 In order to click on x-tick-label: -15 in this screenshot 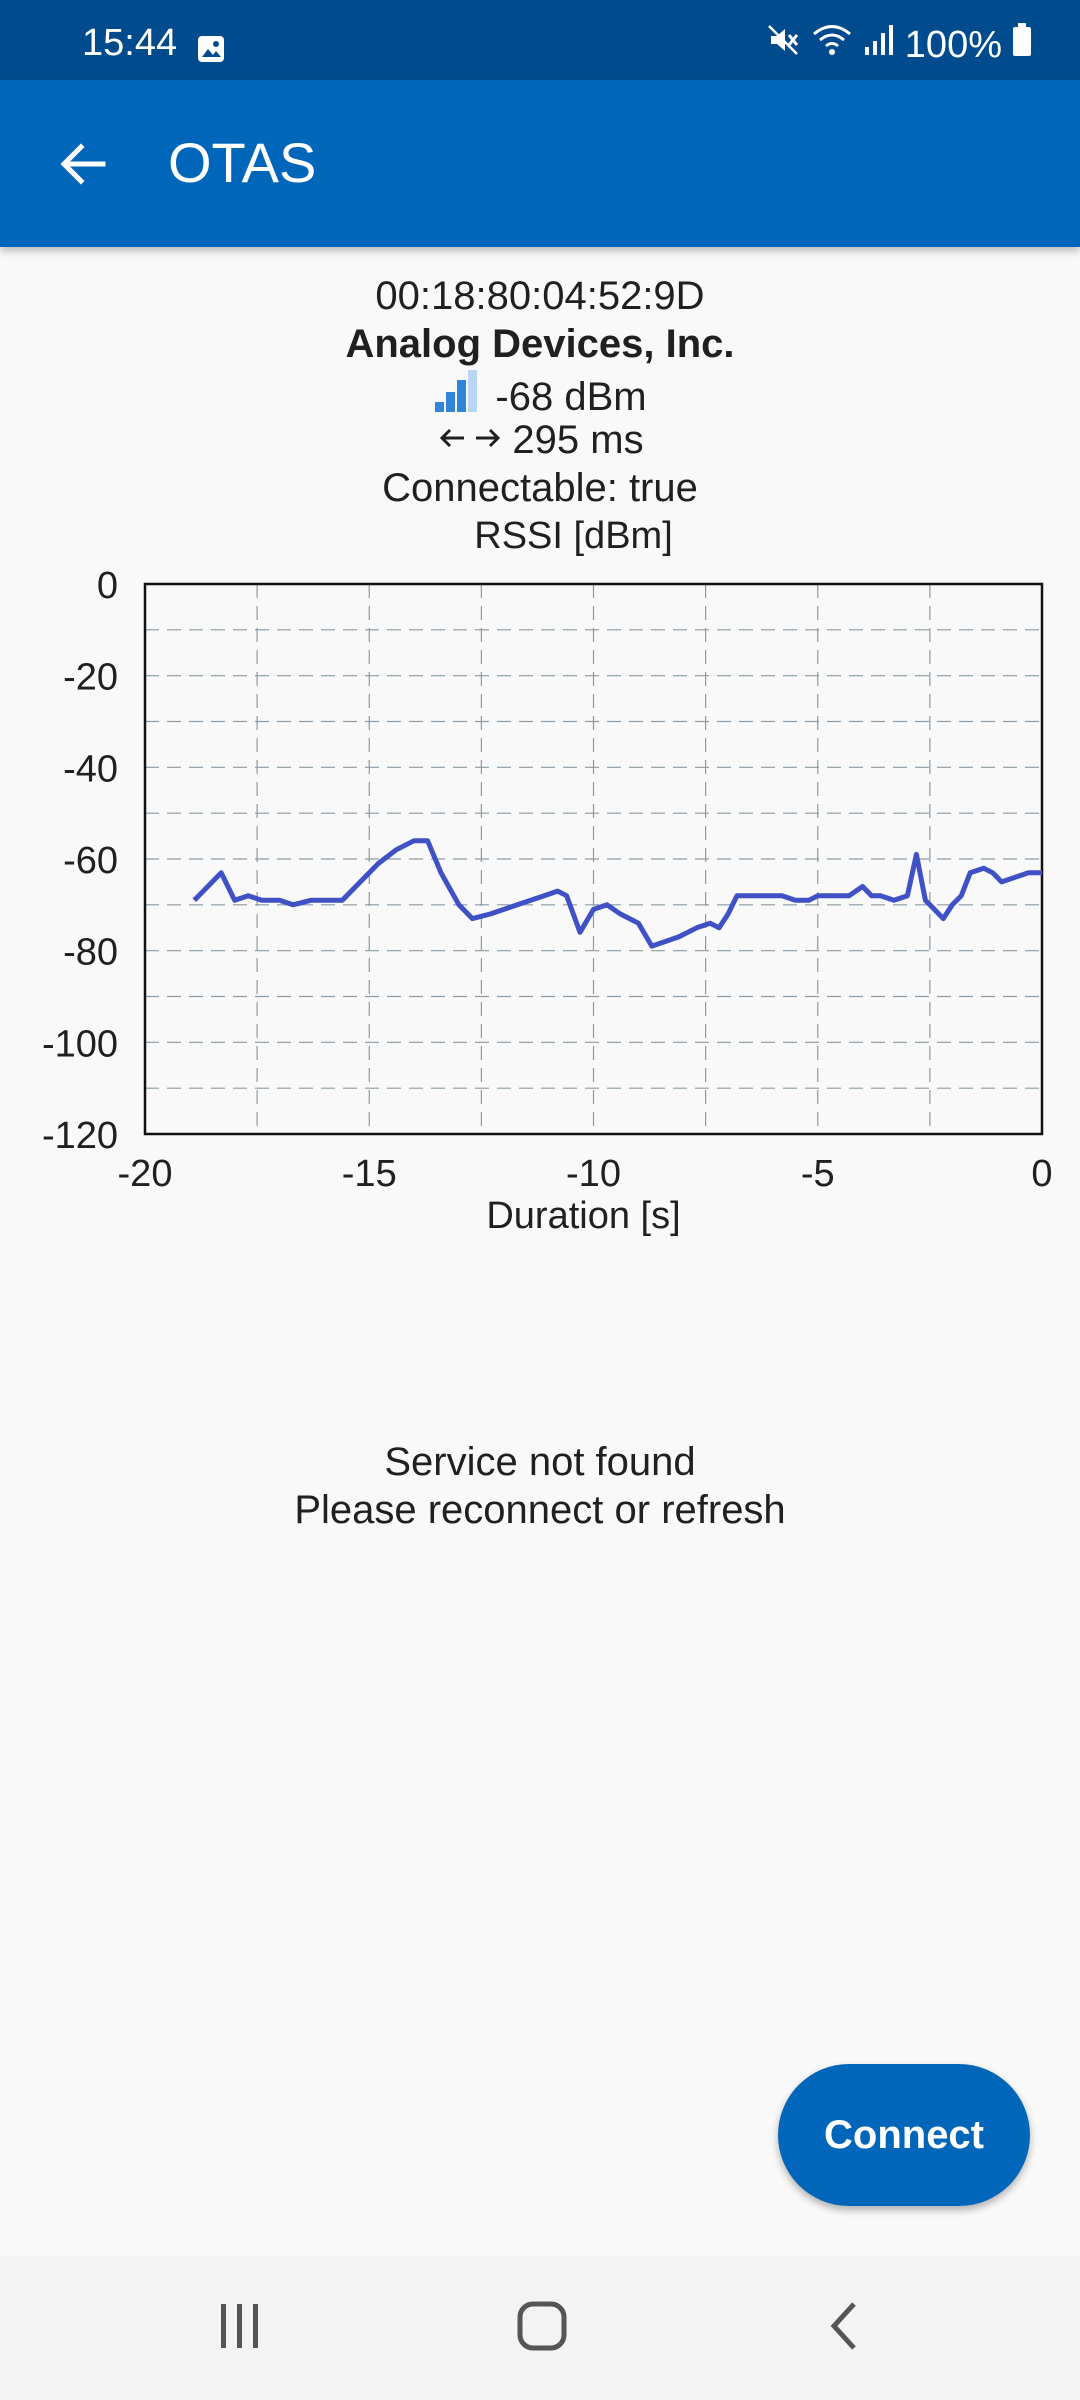, I will do `click(369, 1174)`.